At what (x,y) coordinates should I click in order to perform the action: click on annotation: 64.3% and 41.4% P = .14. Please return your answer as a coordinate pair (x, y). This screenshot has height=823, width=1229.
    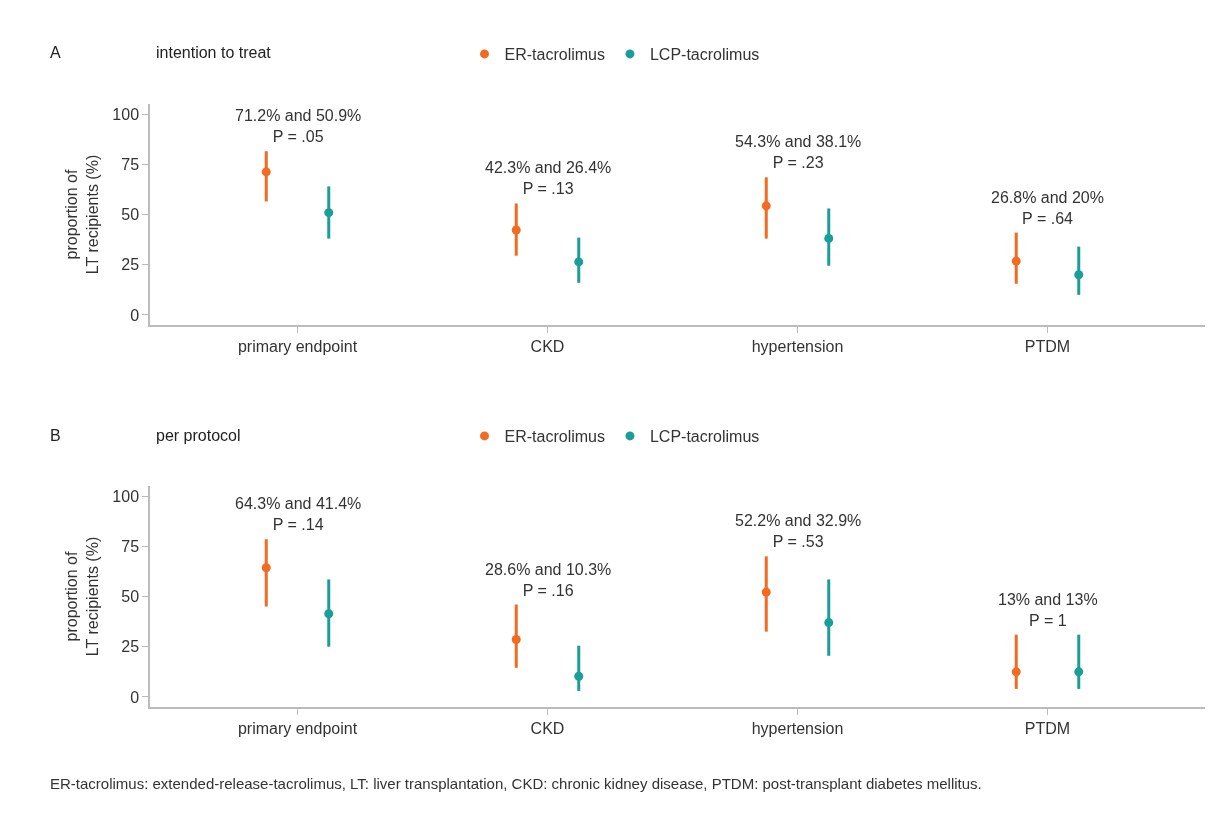
    Looking at the image, I should click on (298, 514).